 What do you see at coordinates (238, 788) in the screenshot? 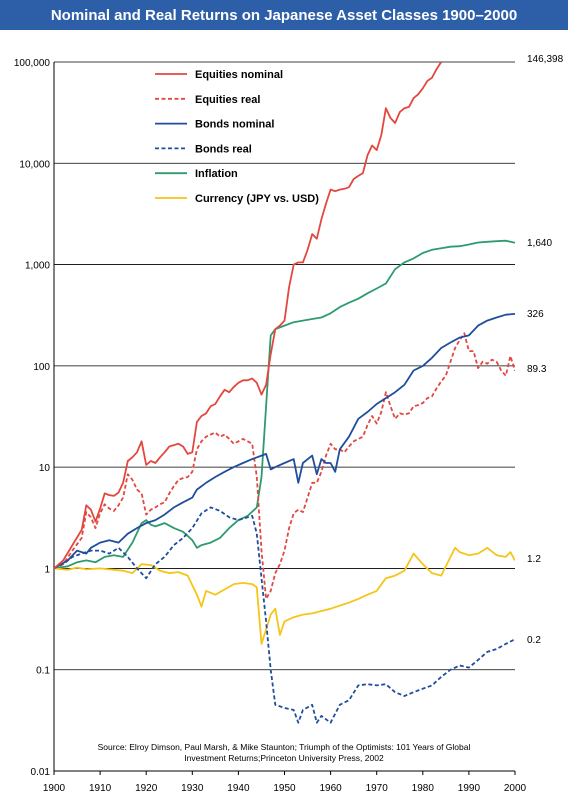
I see `x-tick-label: 1940` at bounding box center [238, 788].